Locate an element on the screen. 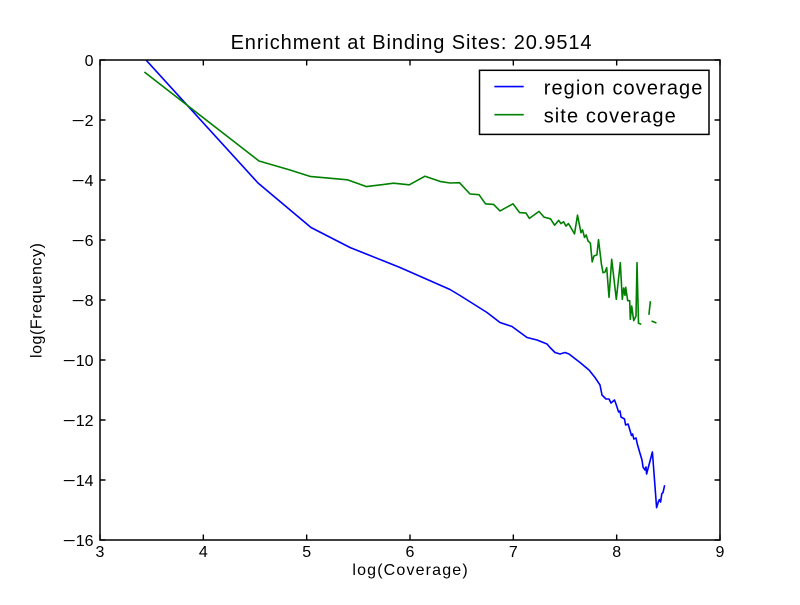  svg-text: 4 is located at coordinates (203, 552).